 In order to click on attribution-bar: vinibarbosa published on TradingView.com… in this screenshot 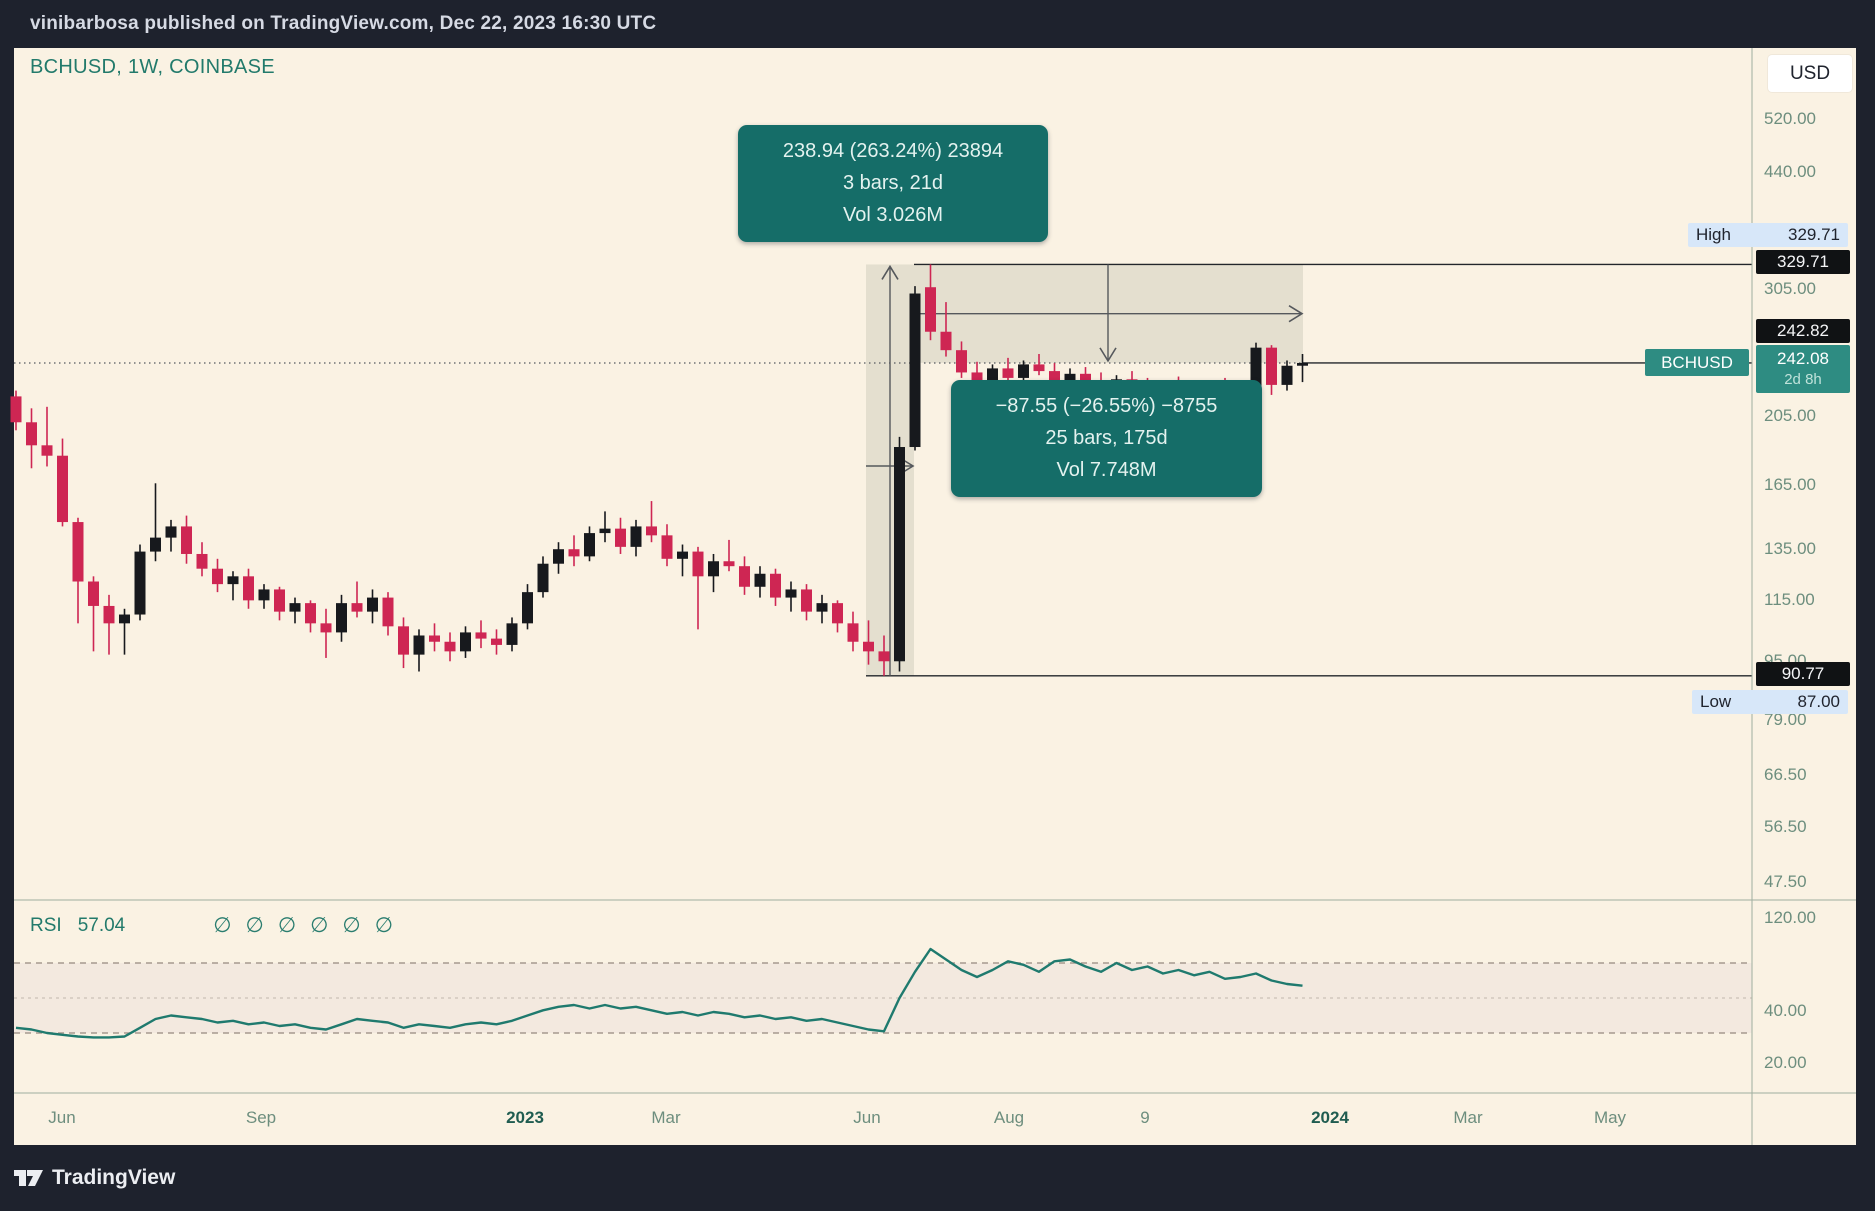, I will do `click(937, 24)`.